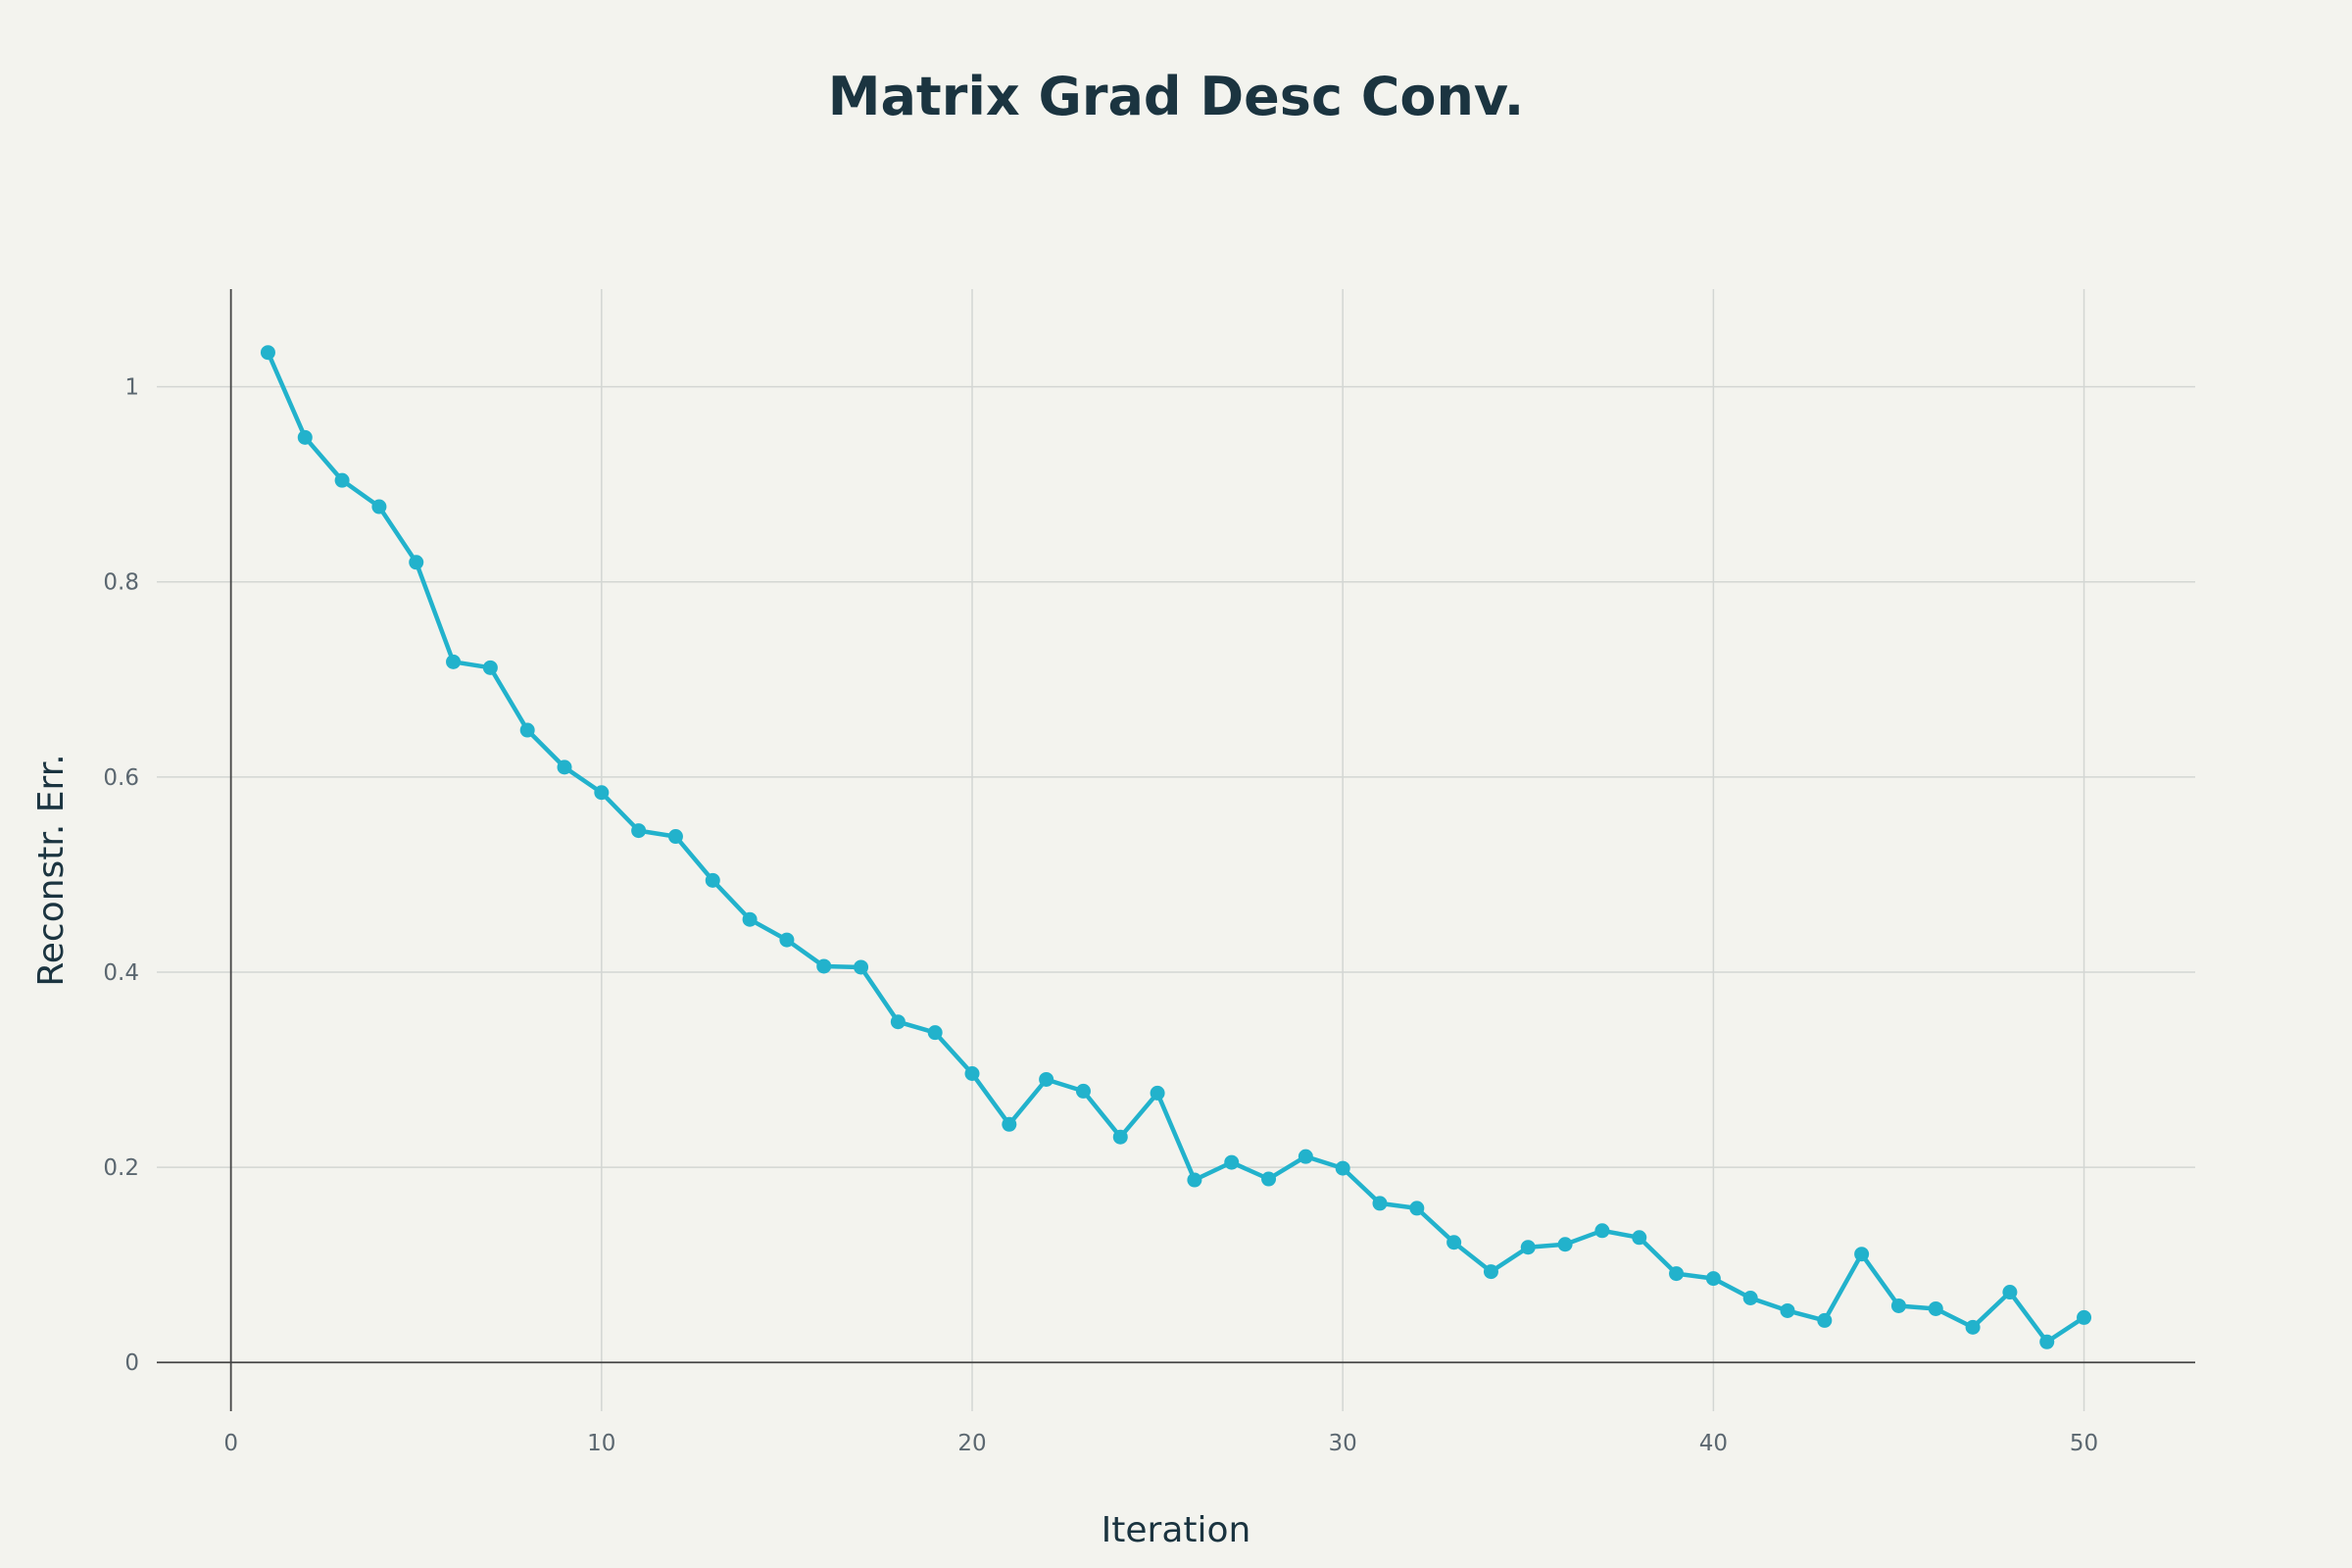 Image resolution: width=2352 pixels, height=1568 pixels. Describe the element at coordinates (131, 1363) in the screenshot. I see `y-tick-label: 0` at that location.